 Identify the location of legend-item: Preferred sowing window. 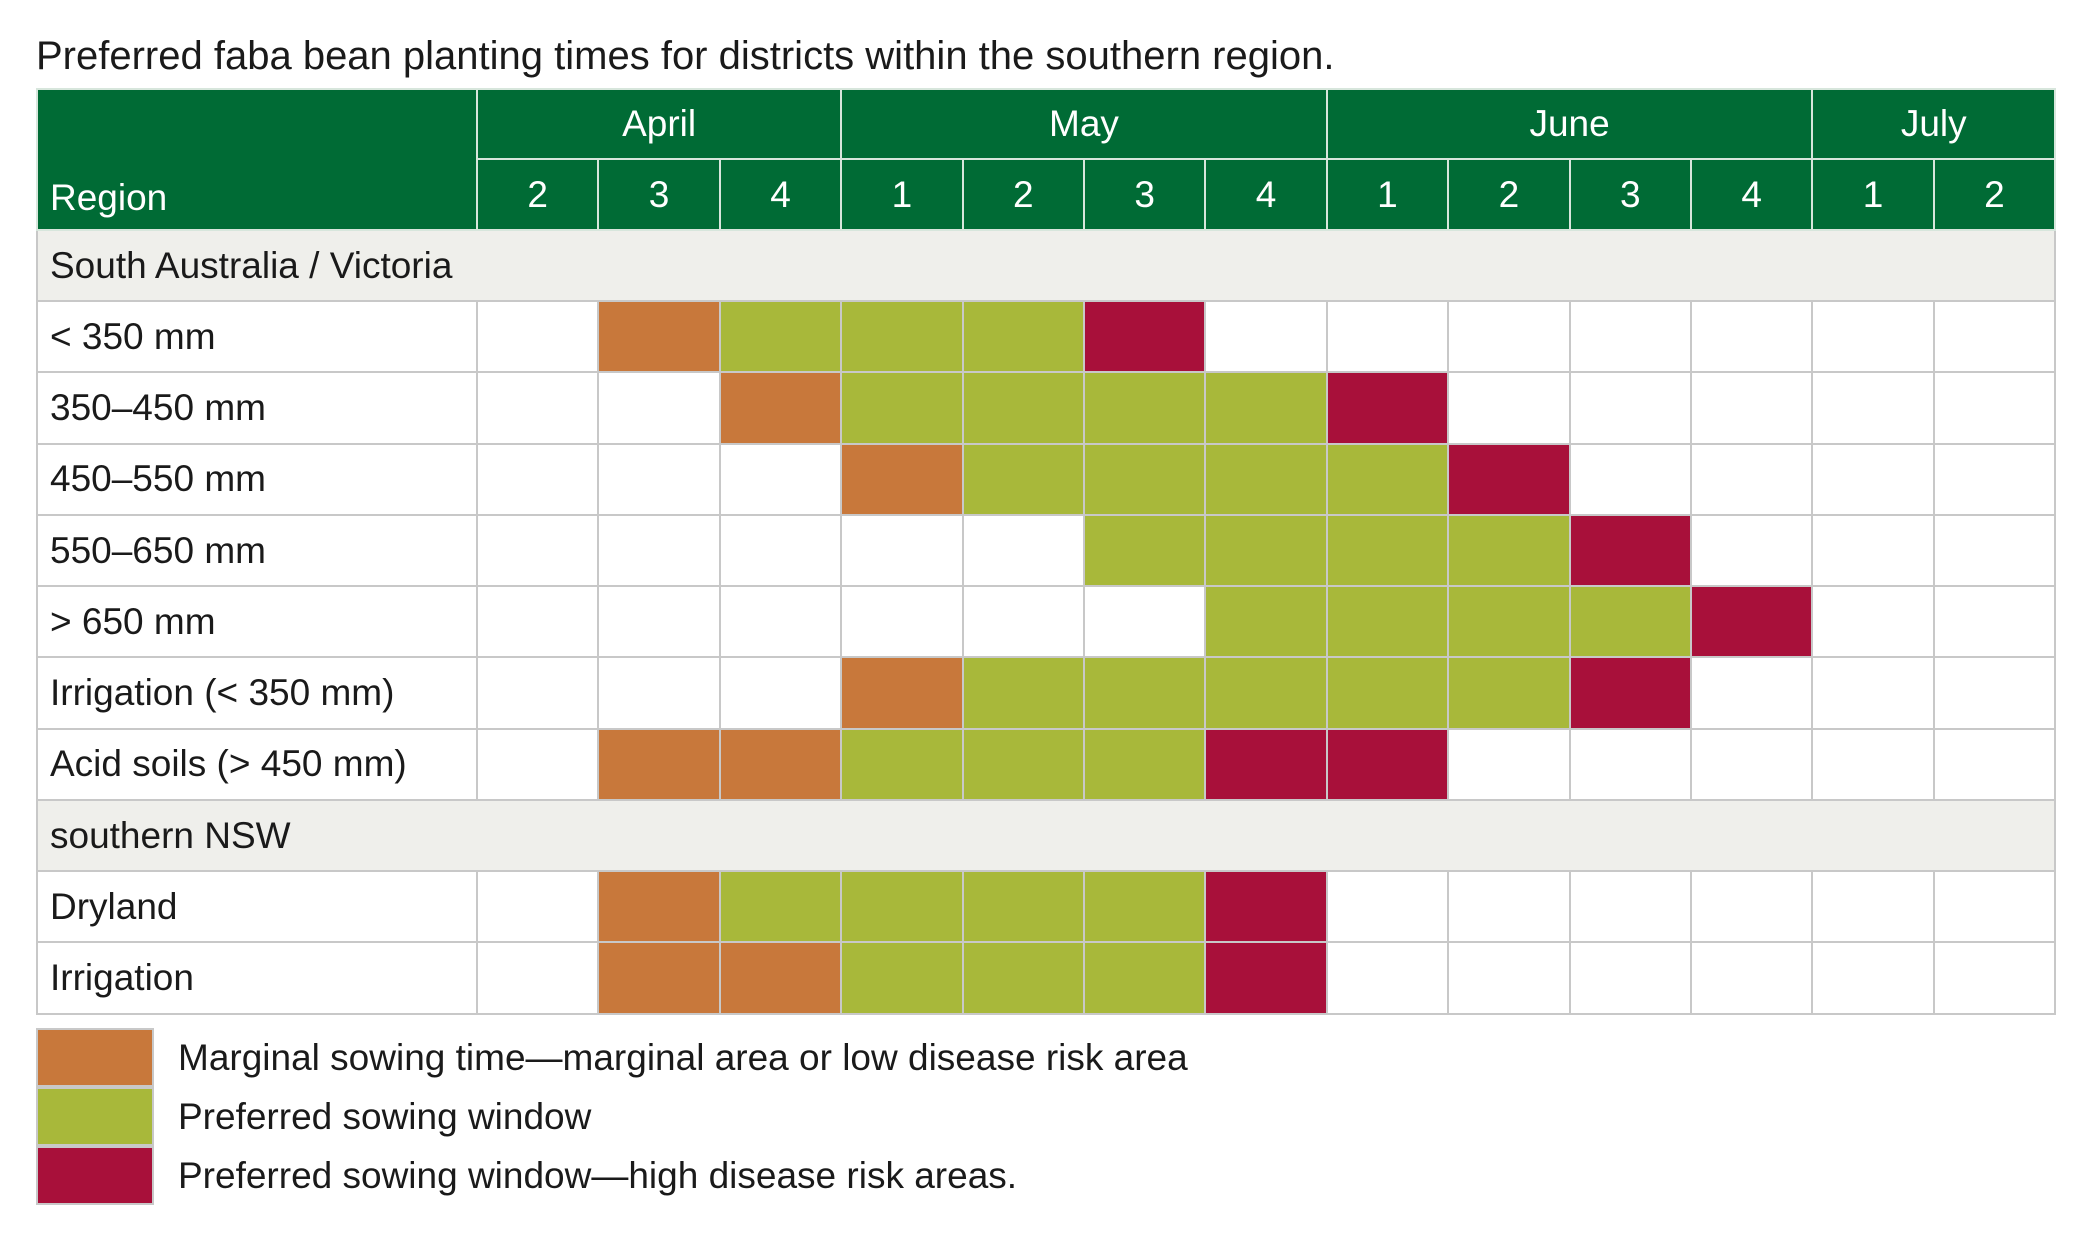
(612, 1116).